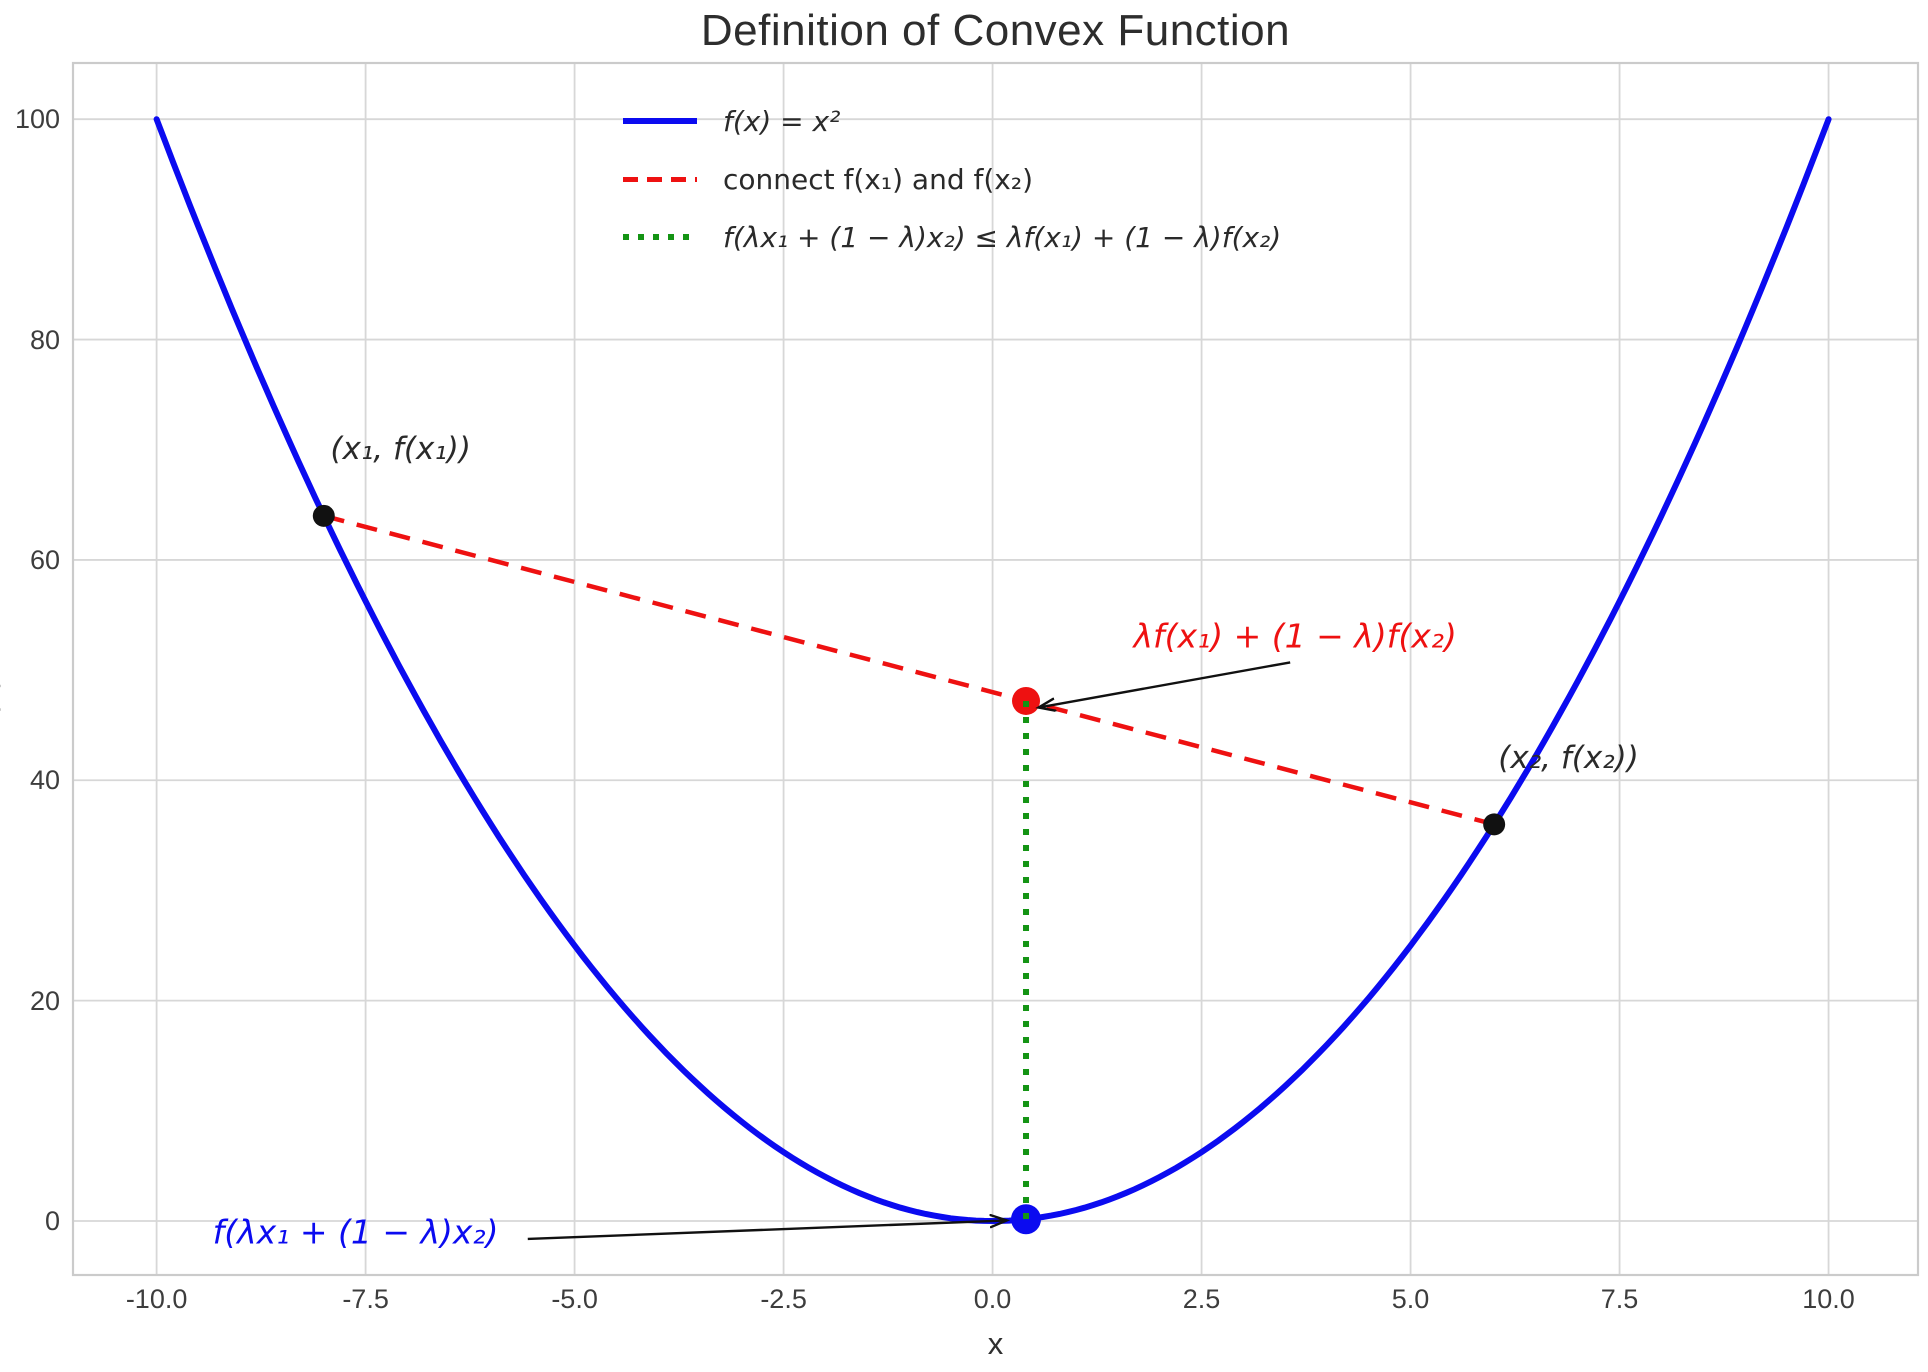 This screenshot has height=1372, width=1928. What do you see at coordinates (995, 1343) in the screenshot?
I see `x-axis-label: x` at bounding box center [995, 1343].